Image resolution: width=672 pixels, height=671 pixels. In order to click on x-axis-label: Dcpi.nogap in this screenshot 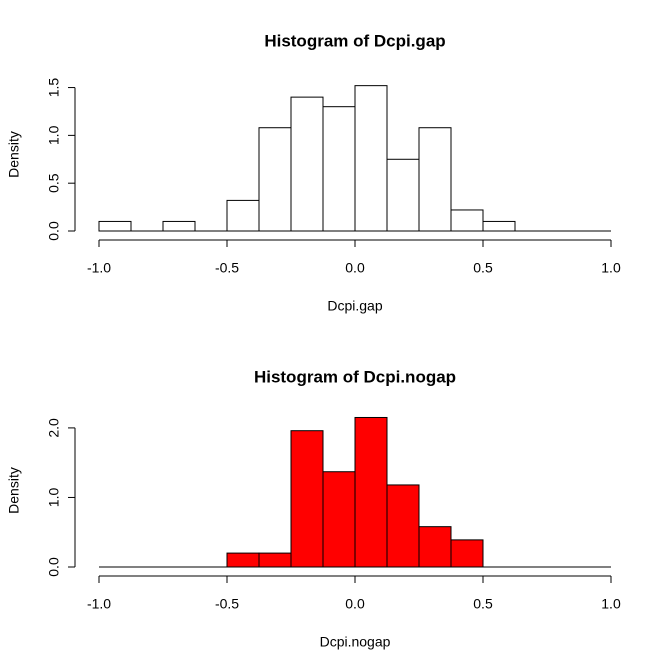, I will do `click(355, 642)`.